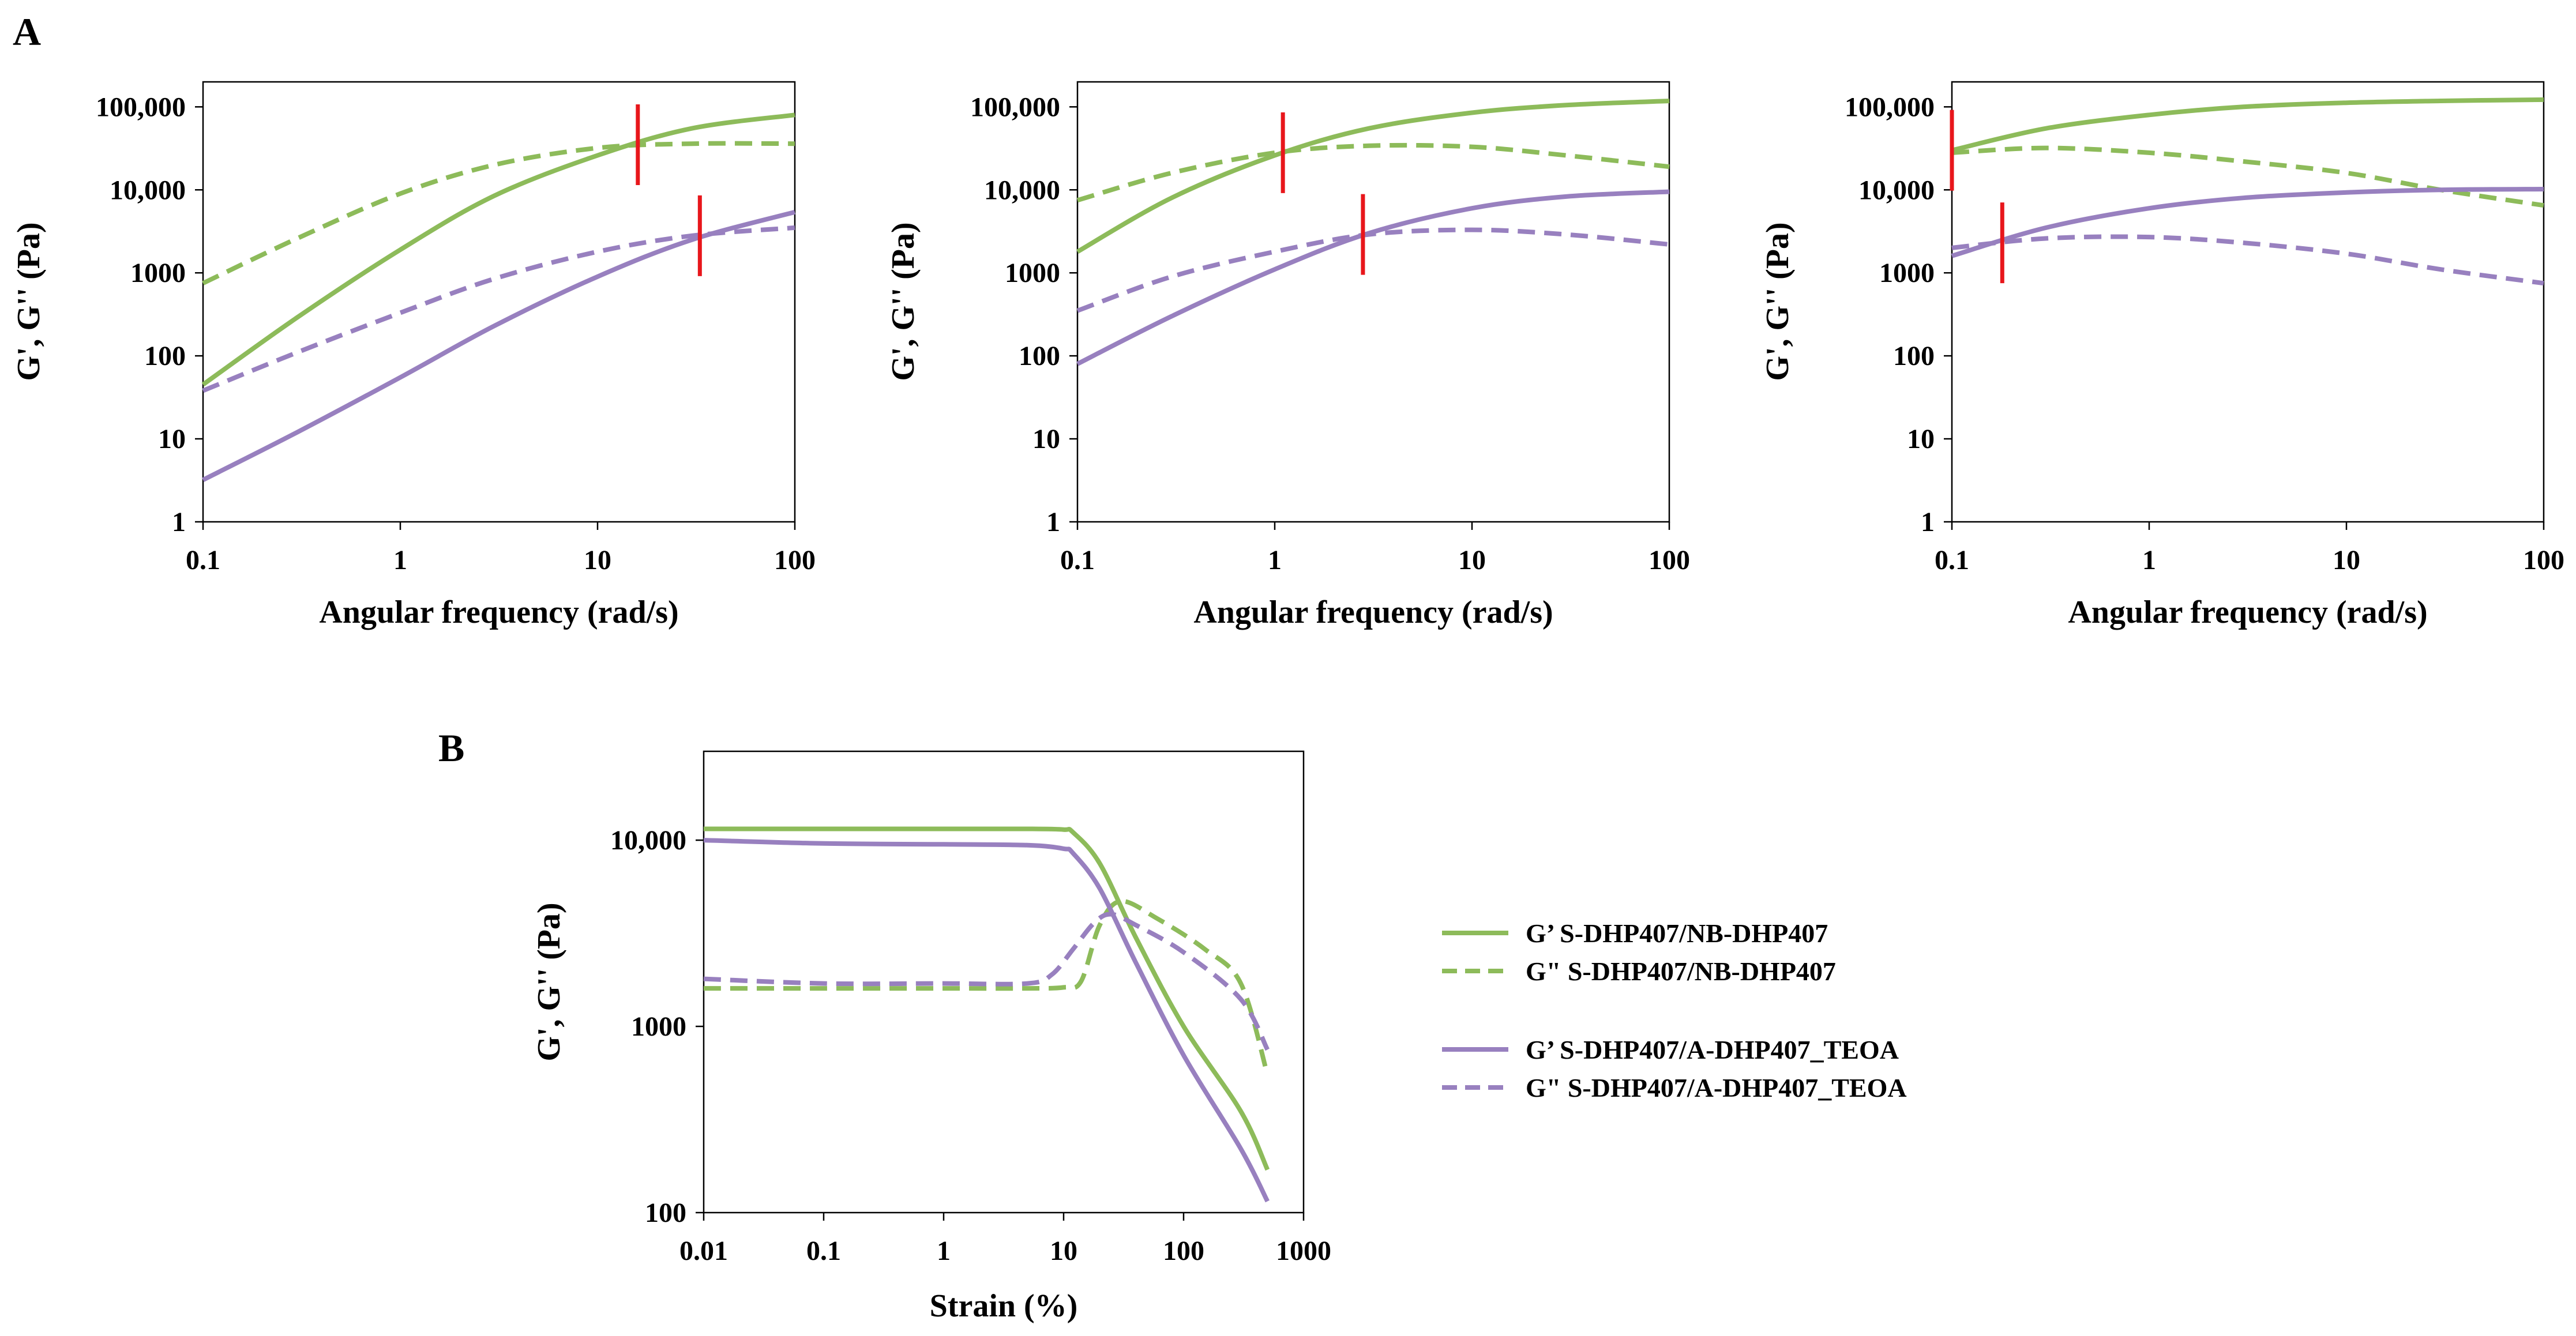  What do you see at coordinates (1004, 1306) in the screenshot?
I see `x-axis-title: Strain (%)` at bounding box center [1004, 1306].